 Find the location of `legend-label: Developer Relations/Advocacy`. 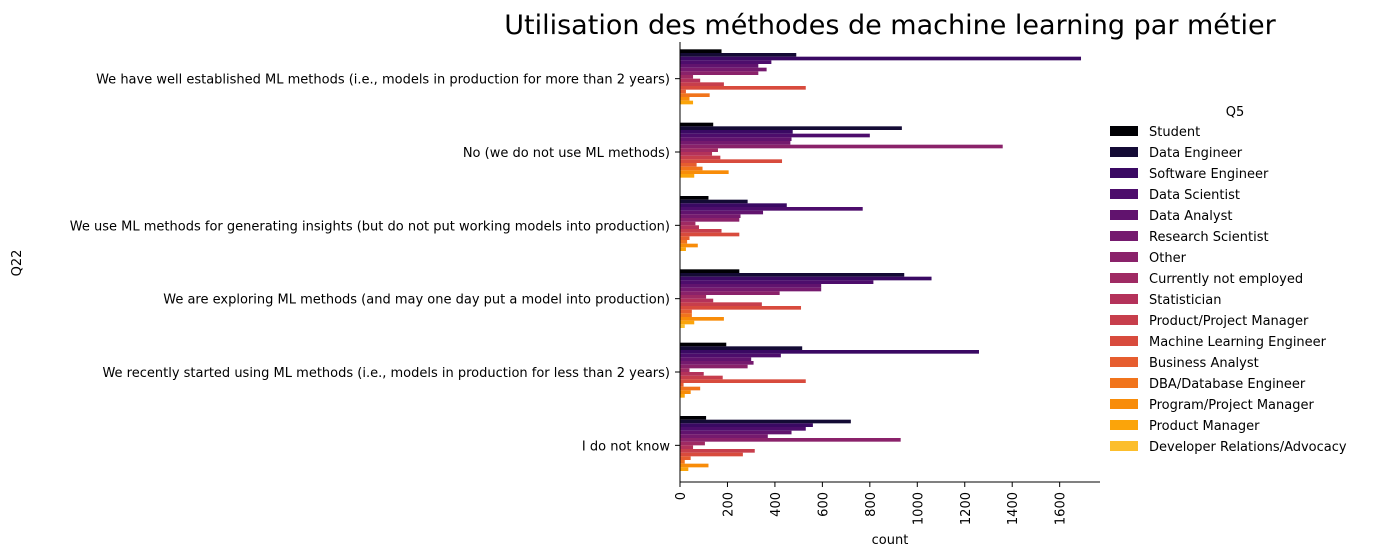

legend-label: Developer Relations/Advocacy is located at coordinates (1248, 447).